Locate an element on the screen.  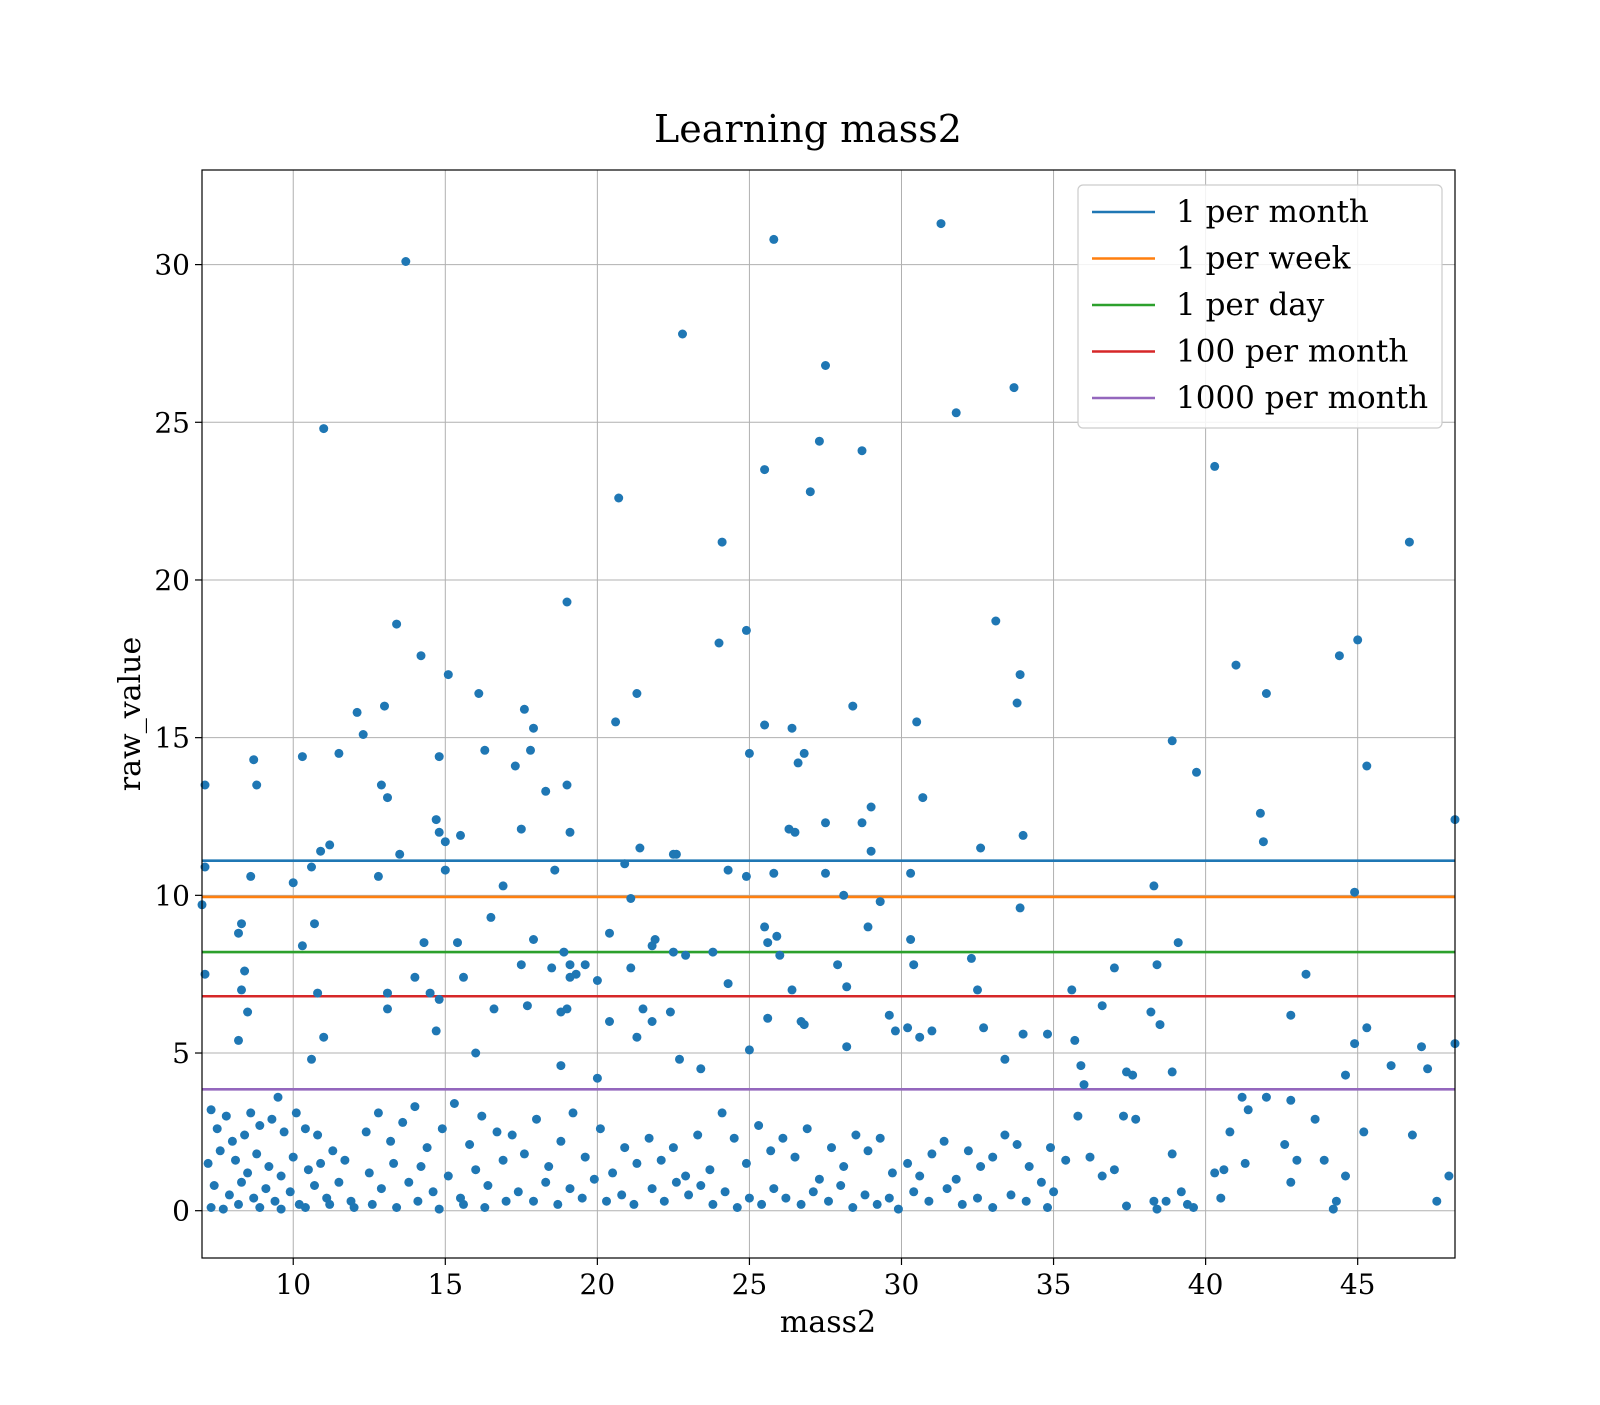
x-tick-label: 10 is located at coordinates (293, 1284).